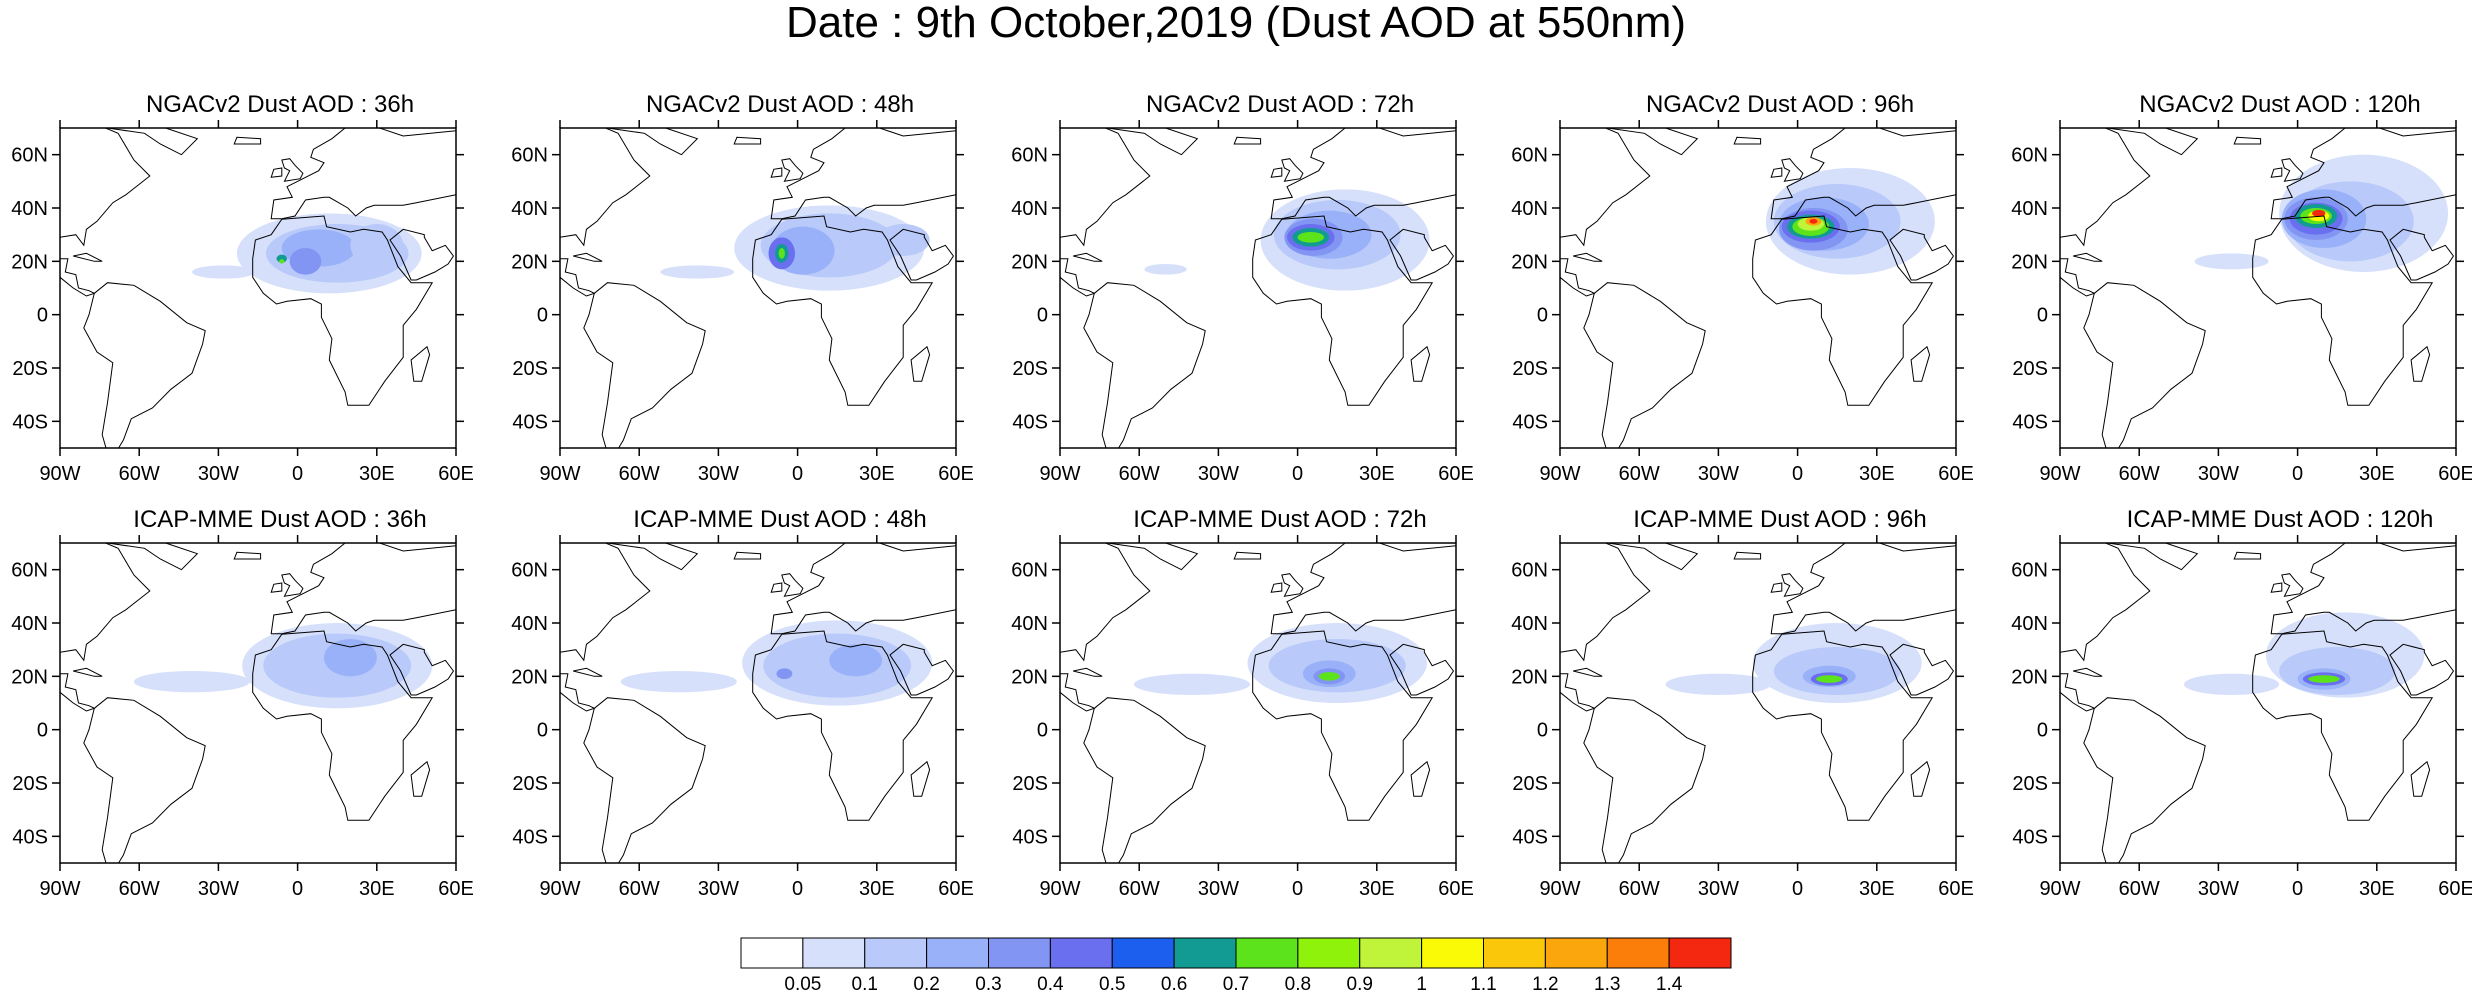  Describe the element at coordinates (865, 984) in the screenshot. I see `colorbar-label: 0.1` at that location.